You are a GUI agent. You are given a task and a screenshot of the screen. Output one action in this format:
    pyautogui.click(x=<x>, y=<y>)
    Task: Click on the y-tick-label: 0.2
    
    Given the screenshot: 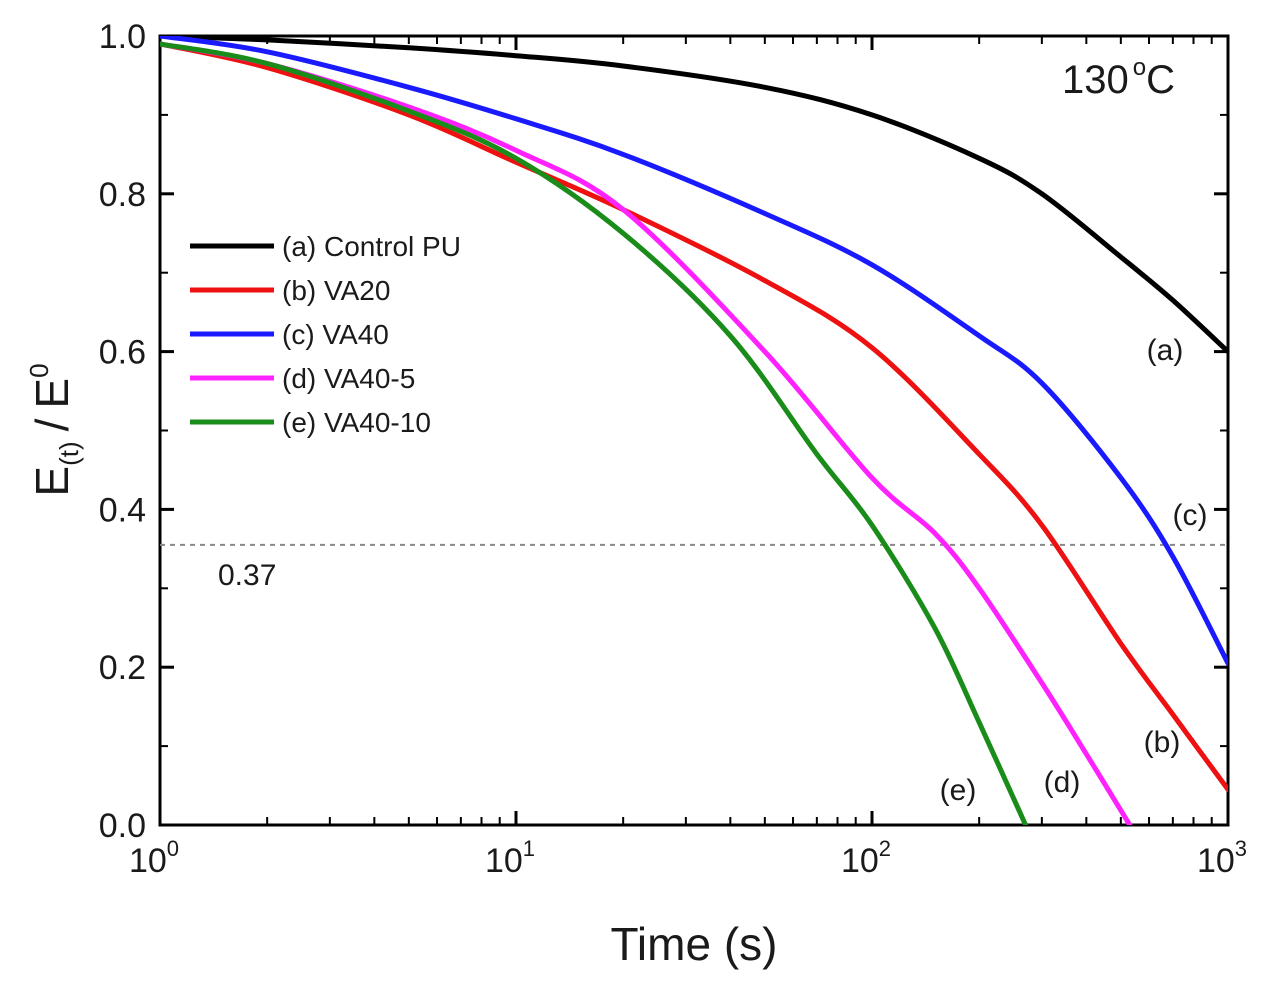 What is the action you would take?
    pyautogui.click(x=122, y=668)
    